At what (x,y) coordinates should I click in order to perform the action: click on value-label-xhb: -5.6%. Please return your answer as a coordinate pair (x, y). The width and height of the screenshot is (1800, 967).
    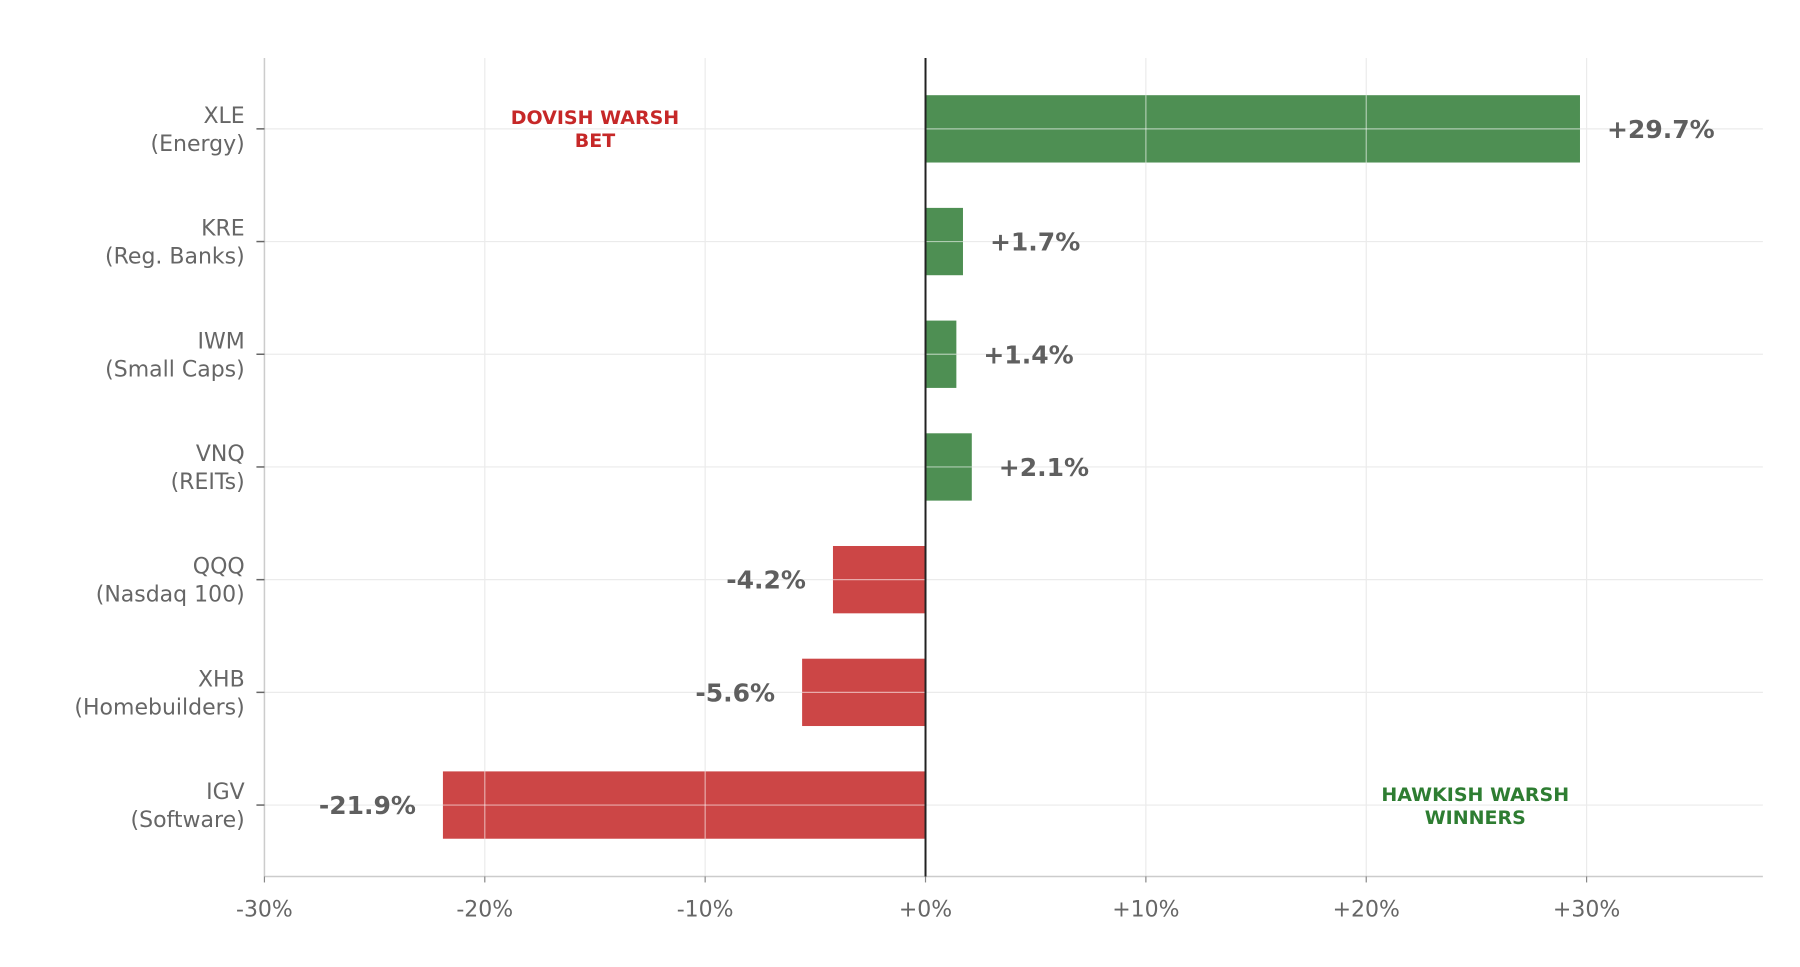
    Looking at the image, I should click on (735, 692).